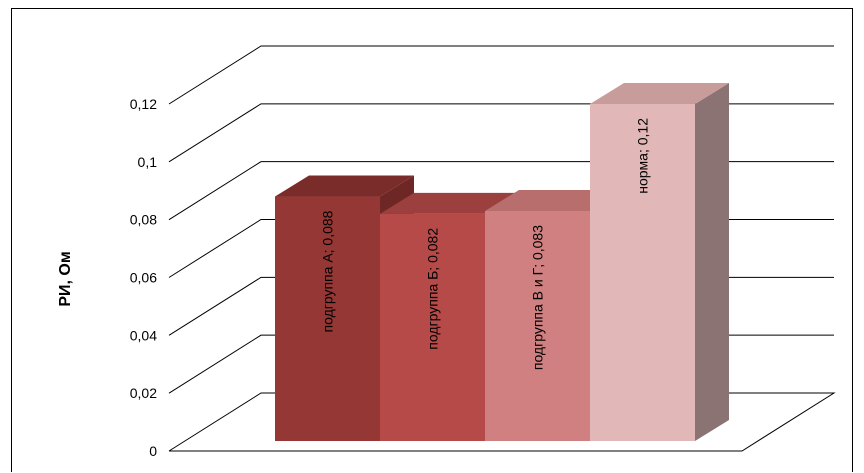 The height and width of the screenshot is (473, 864). I want to click on y-tick-label: 0, so click(153, 451).